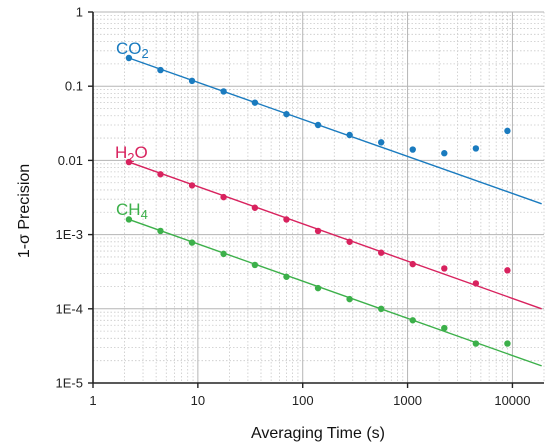 This screenshot has width=548, height=447. I want to click on x-axis-title: Averaging Time (s), so click(318, 433).